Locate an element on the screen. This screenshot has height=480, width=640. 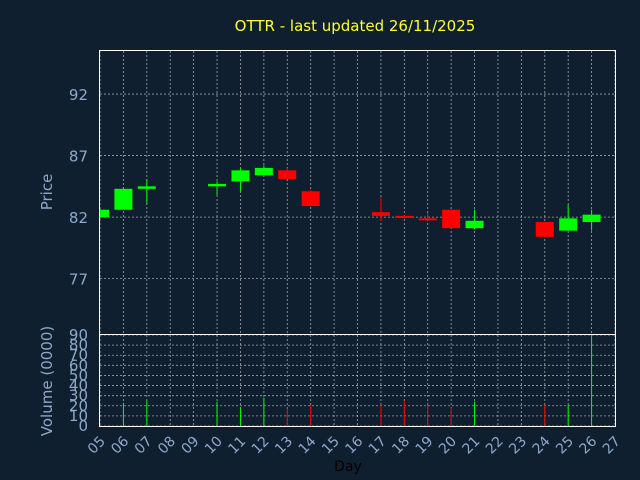
x-tick-label: 25 is located at coordinates (565, 446).